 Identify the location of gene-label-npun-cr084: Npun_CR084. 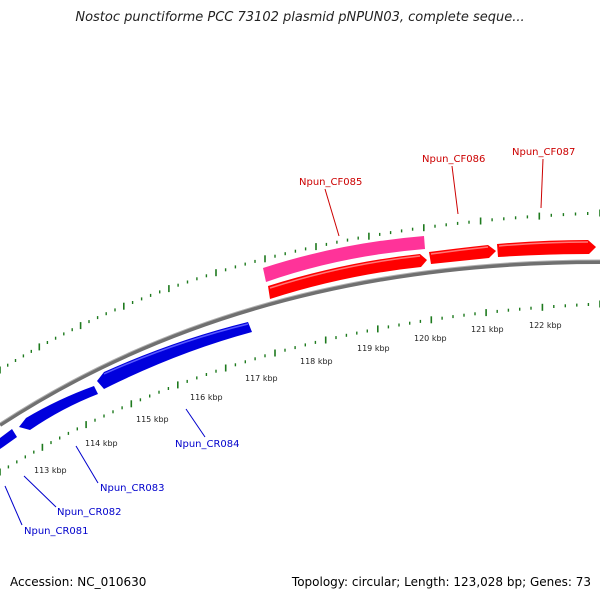
(207, 444).